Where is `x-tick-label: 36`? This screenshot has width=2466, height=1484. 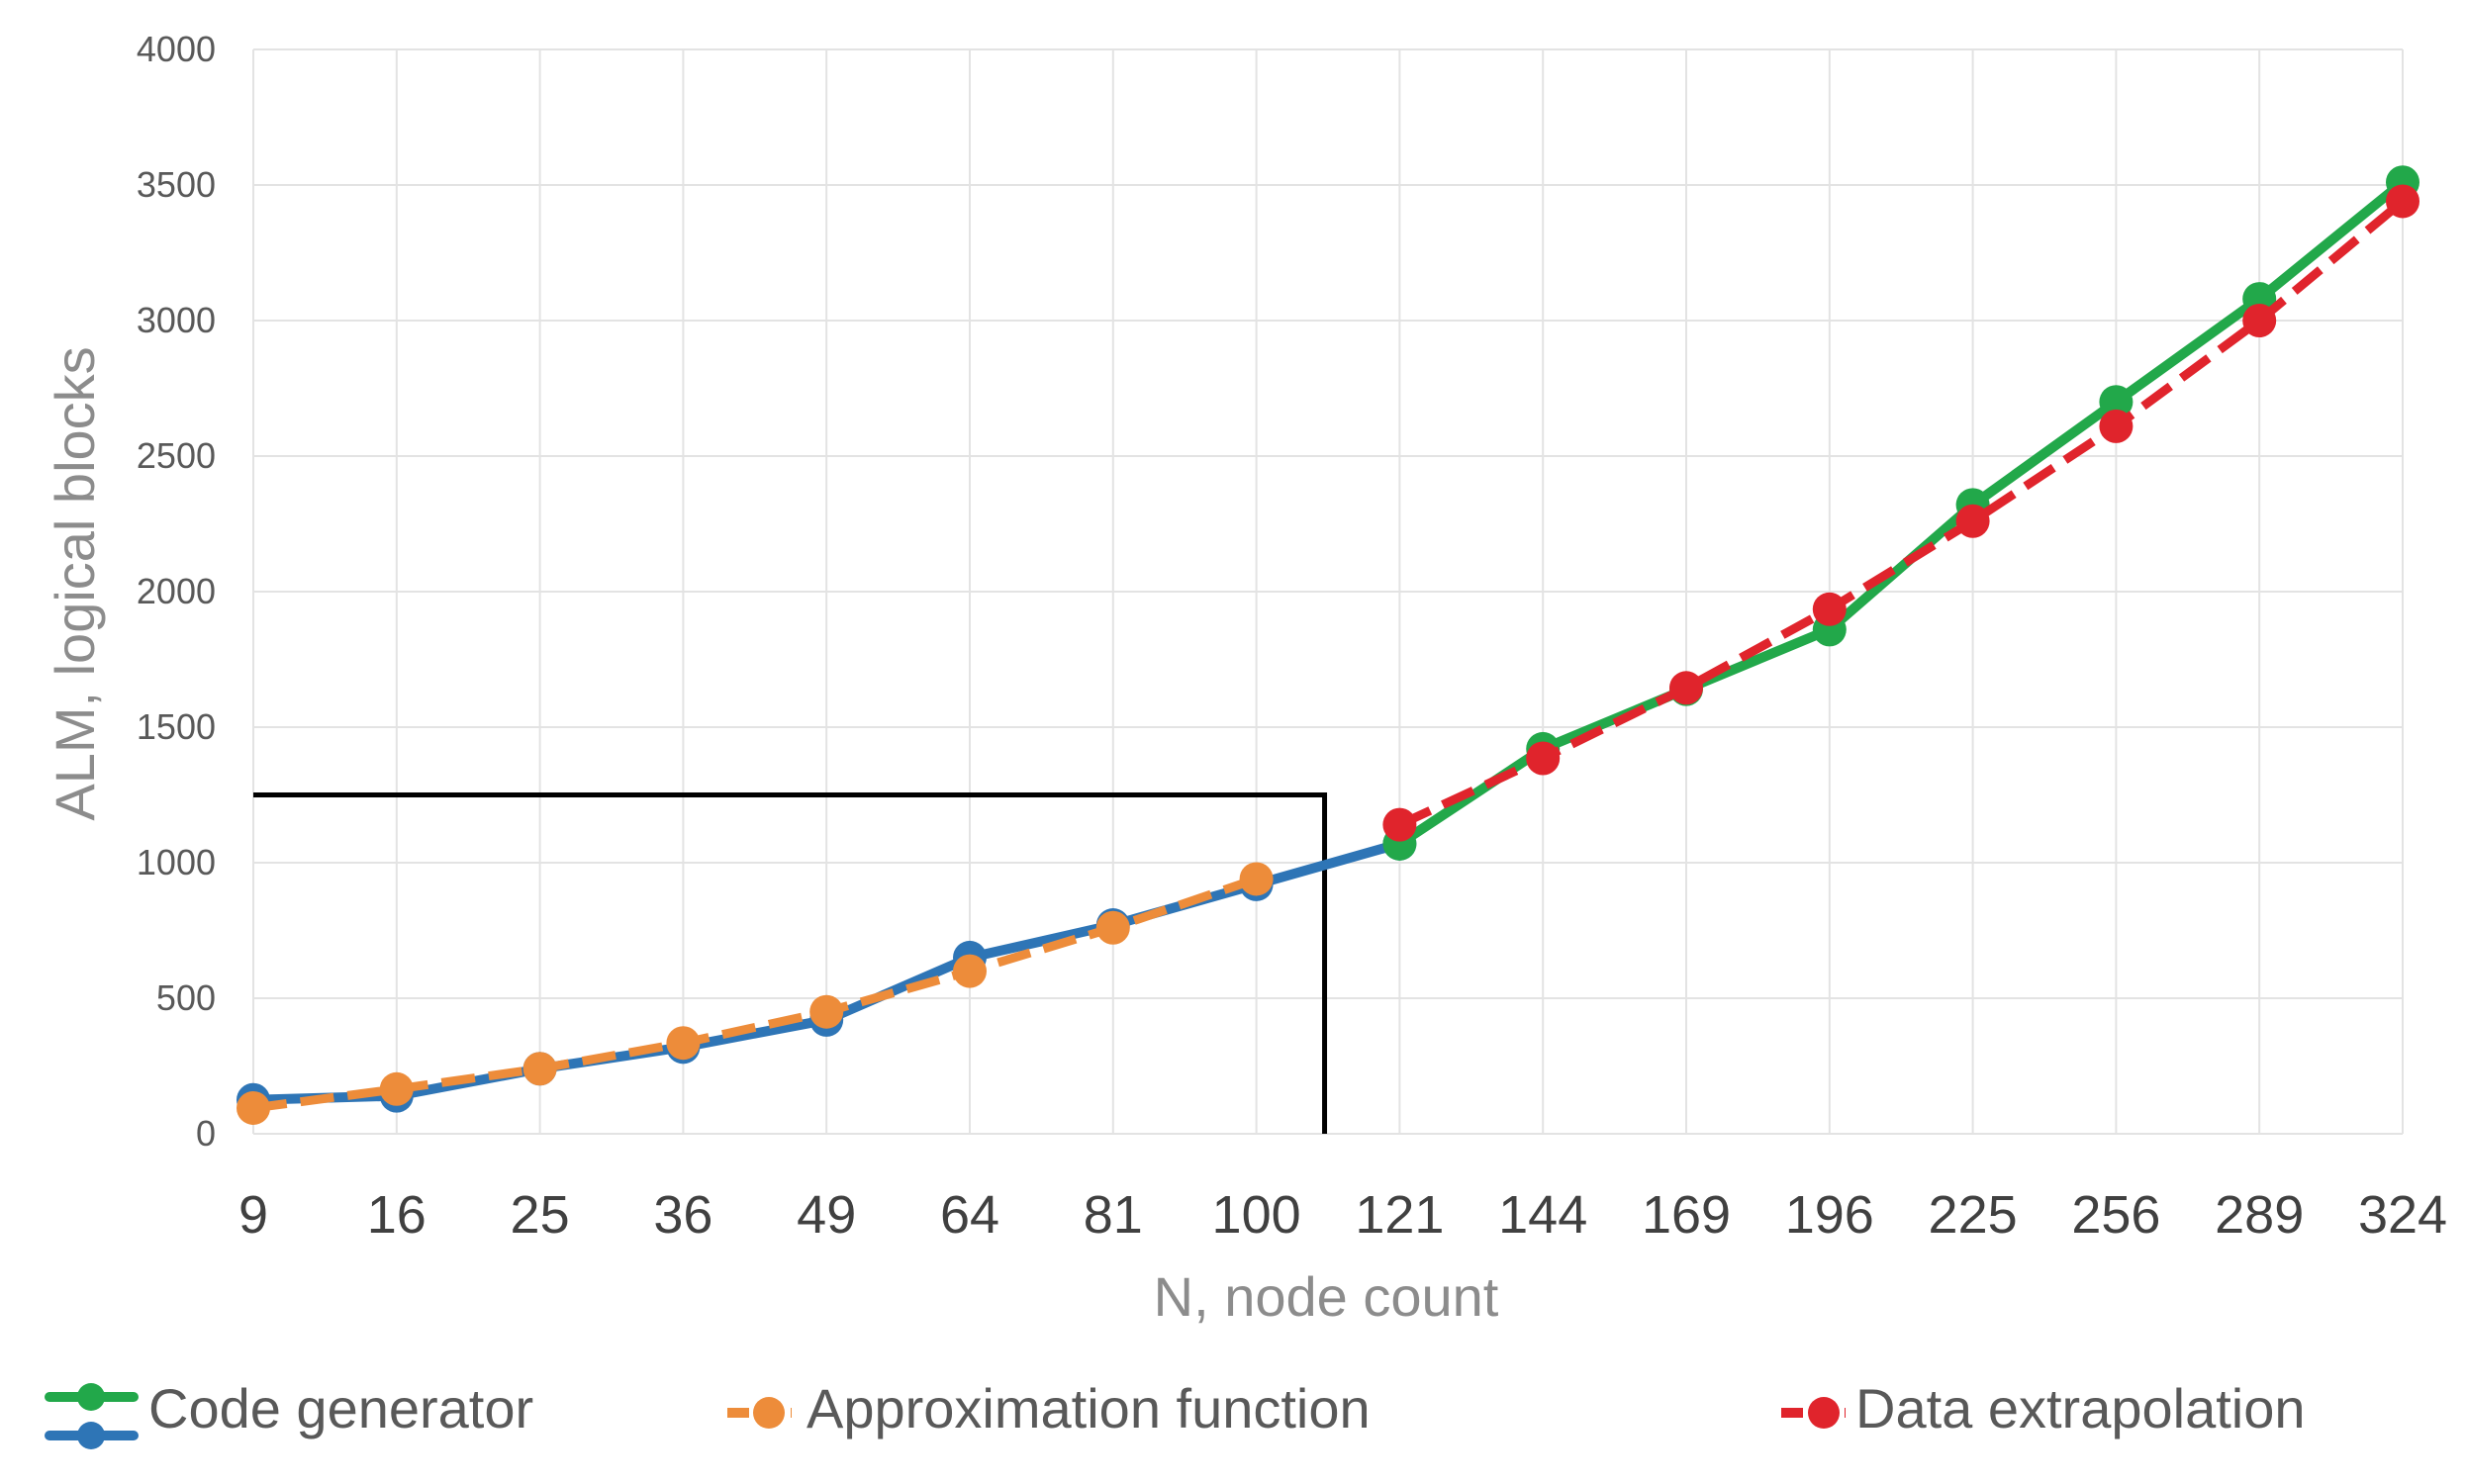
x-tick-label: 36 is located at coordinates (683, 1215).